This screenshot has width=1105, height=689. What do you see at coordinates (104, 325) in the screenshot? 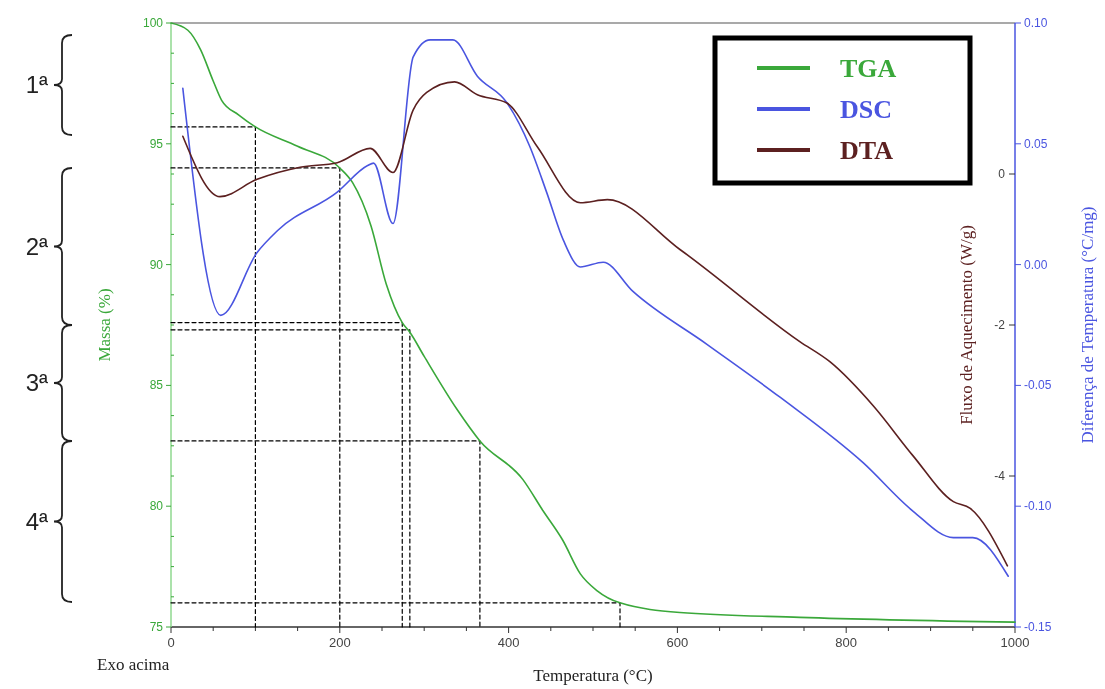
I see `y-axis-title: Massa (%)` at bounding box center [104, 325].